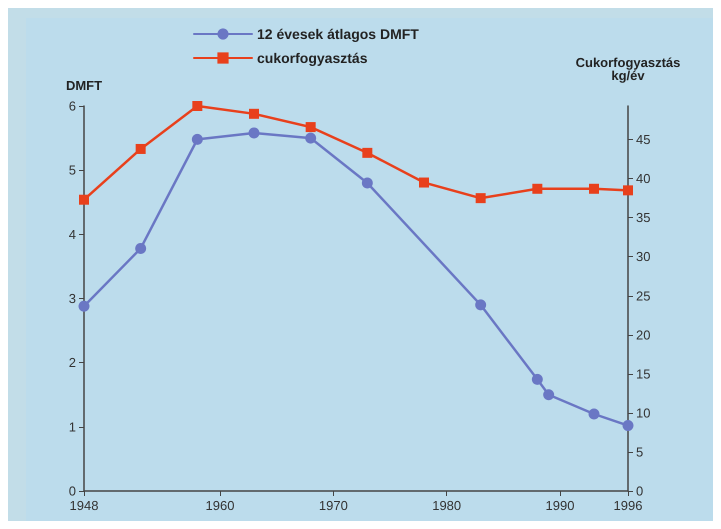  Describe the element at coordinates (643, 256) in the screenshot. I see `y2-tick-label: 30` at that location.